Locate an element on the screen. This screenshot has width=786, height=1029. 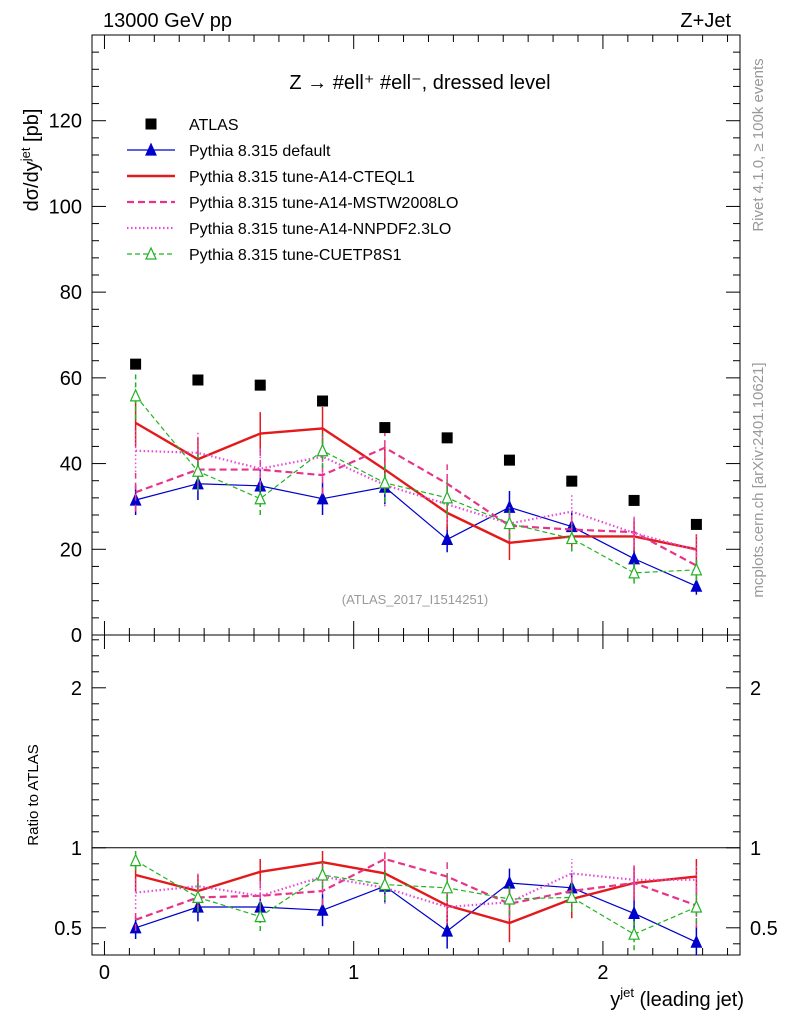
y-tick-label: 120 is located at coordinates (65, 122).